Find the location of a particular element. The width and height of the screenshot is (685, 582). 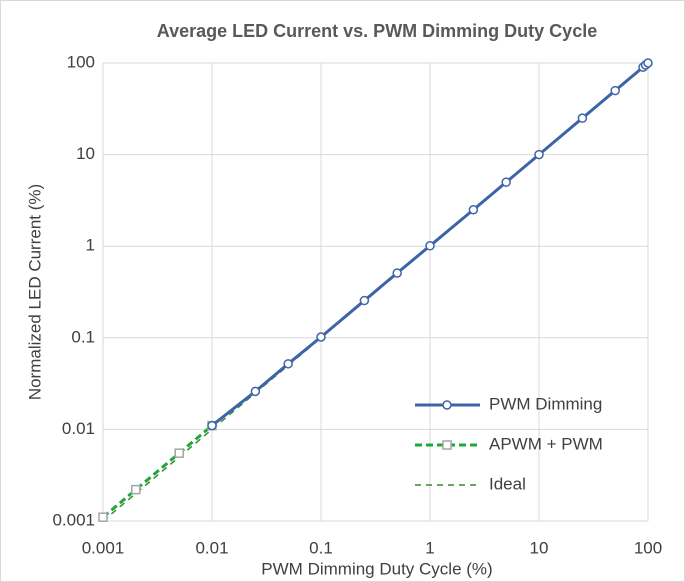

x-axis-label: PWM Dimming Duty Cycle (%) is located at coordinates (376, 568).